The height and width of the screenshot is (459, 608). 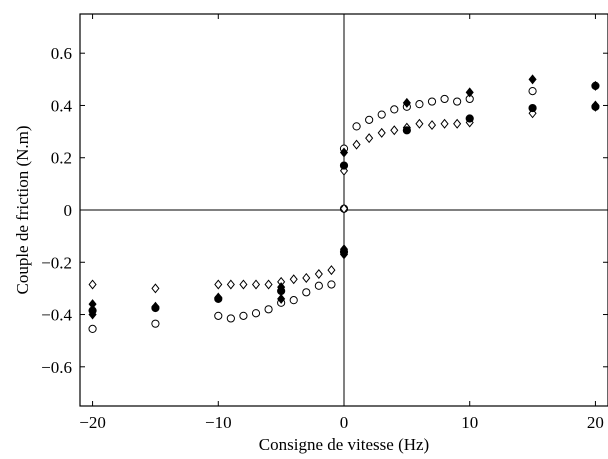 What do you see at coordinates (469, 422) in the screenshot?
I see `x-tick-label: 10` at bounding box center [469, 422].